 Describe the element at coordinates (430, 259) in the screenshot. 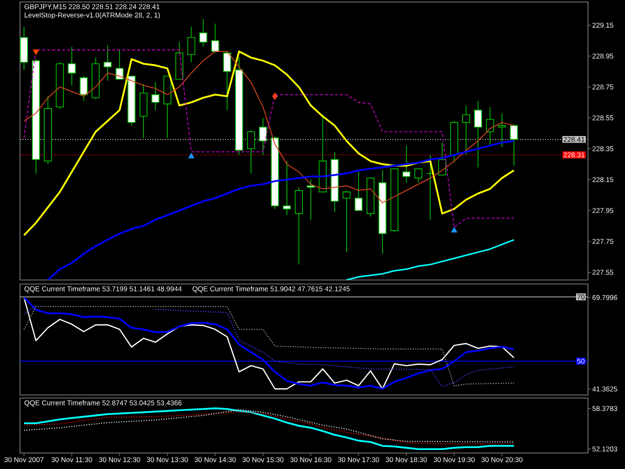

I see `line-series` at that location.